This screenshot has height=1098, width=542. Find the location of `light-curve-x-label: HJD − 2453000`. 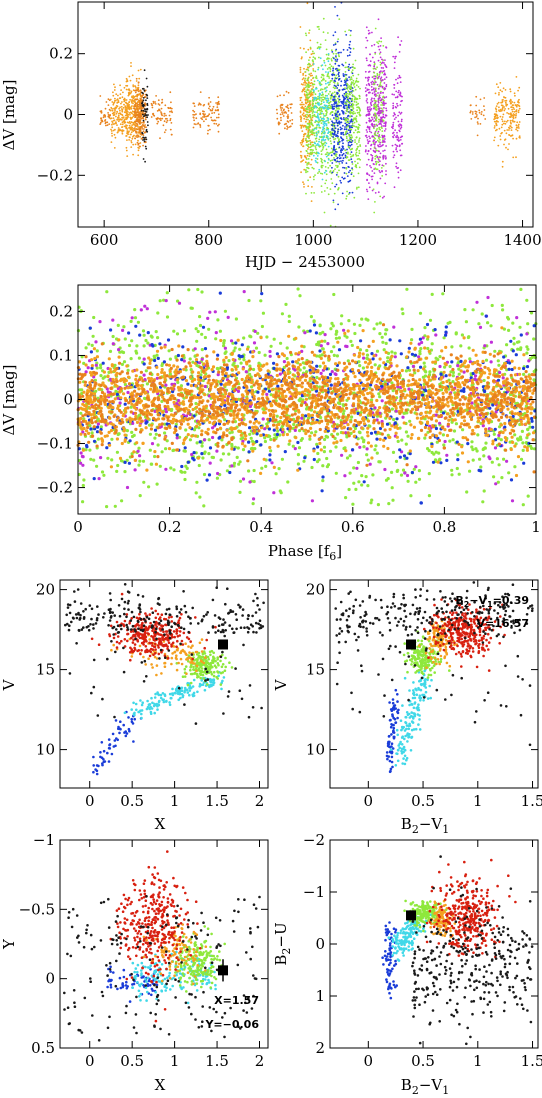

light-curve-x-label: HJD − 2453000 is located at coordinates (305, 262).